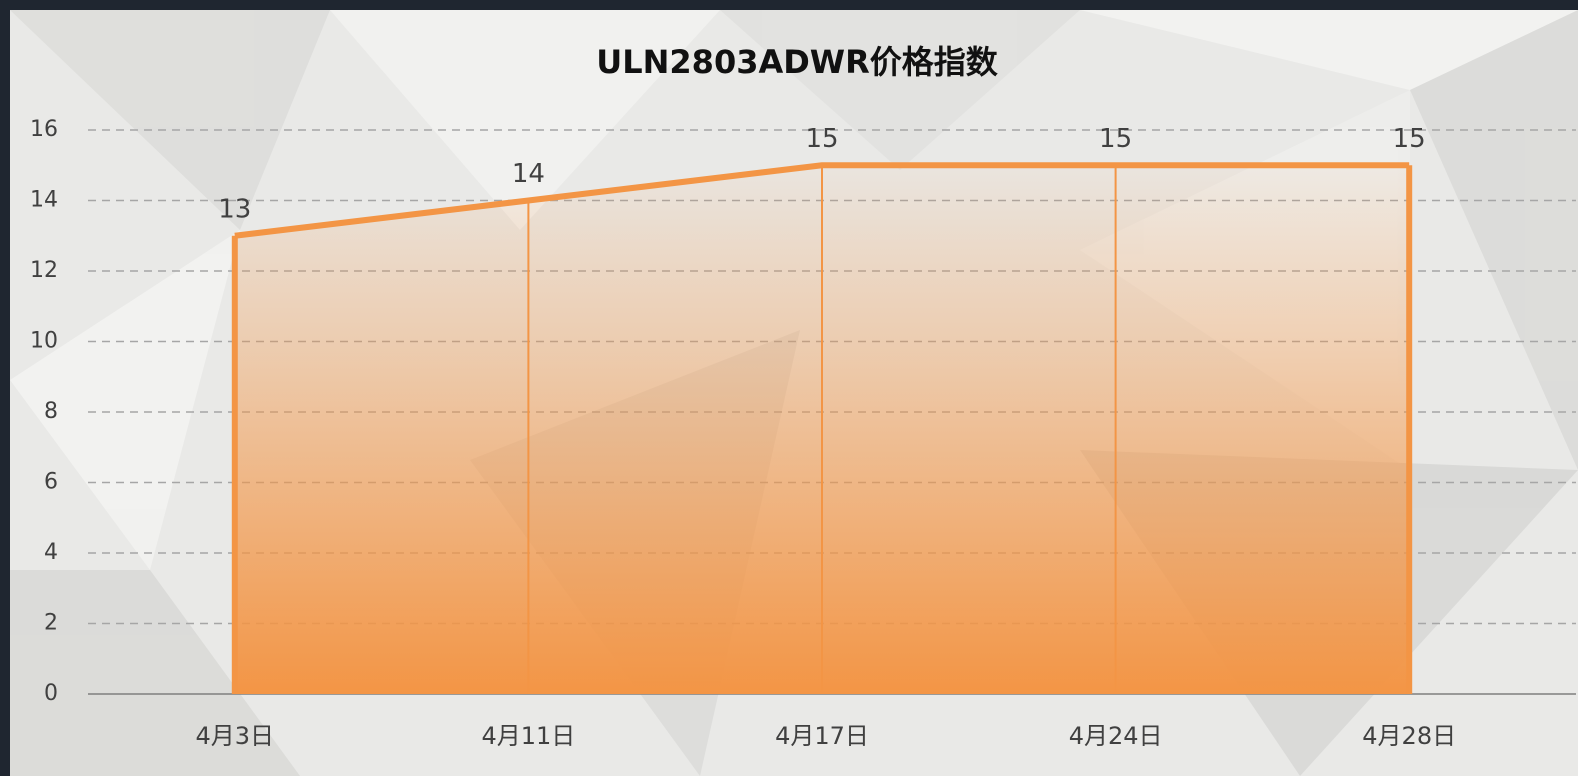  Describe the element at coordinates (234, 209) in the screenshot. I see `data-label: 13` at that location.